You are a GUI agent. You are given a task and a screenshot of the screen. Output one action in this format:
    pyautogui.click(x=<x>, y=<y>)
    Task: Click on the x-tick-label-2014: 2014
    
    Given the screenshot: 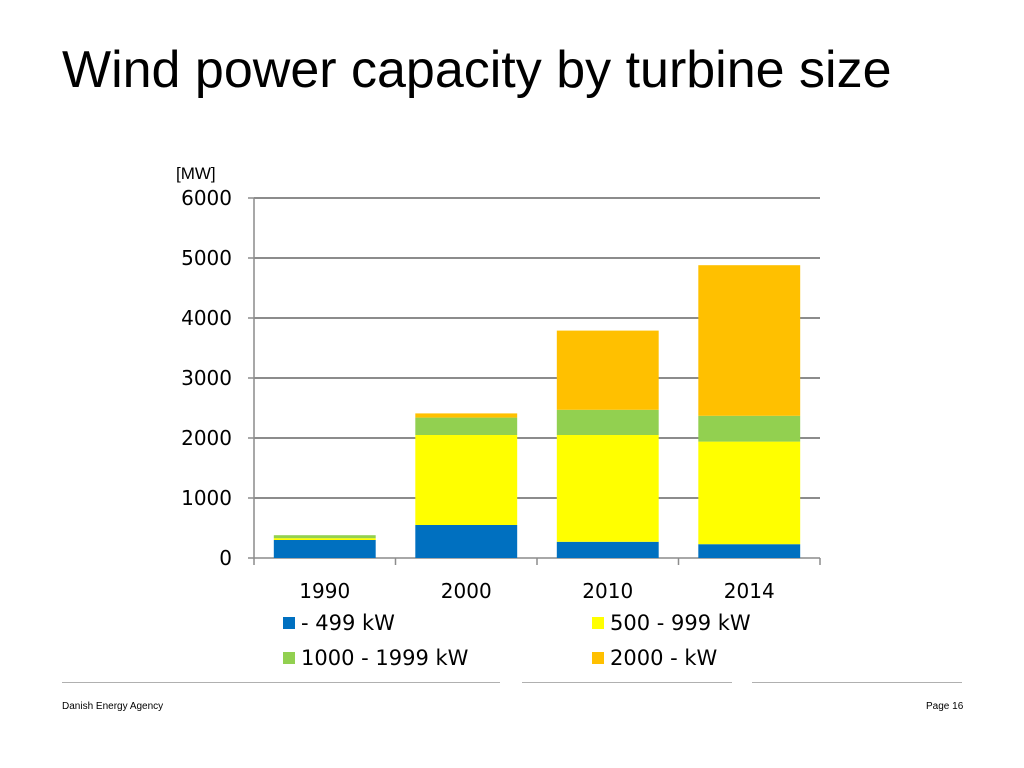 What is the action you would take?
    pyautogui.click(x=749, y=591)
    